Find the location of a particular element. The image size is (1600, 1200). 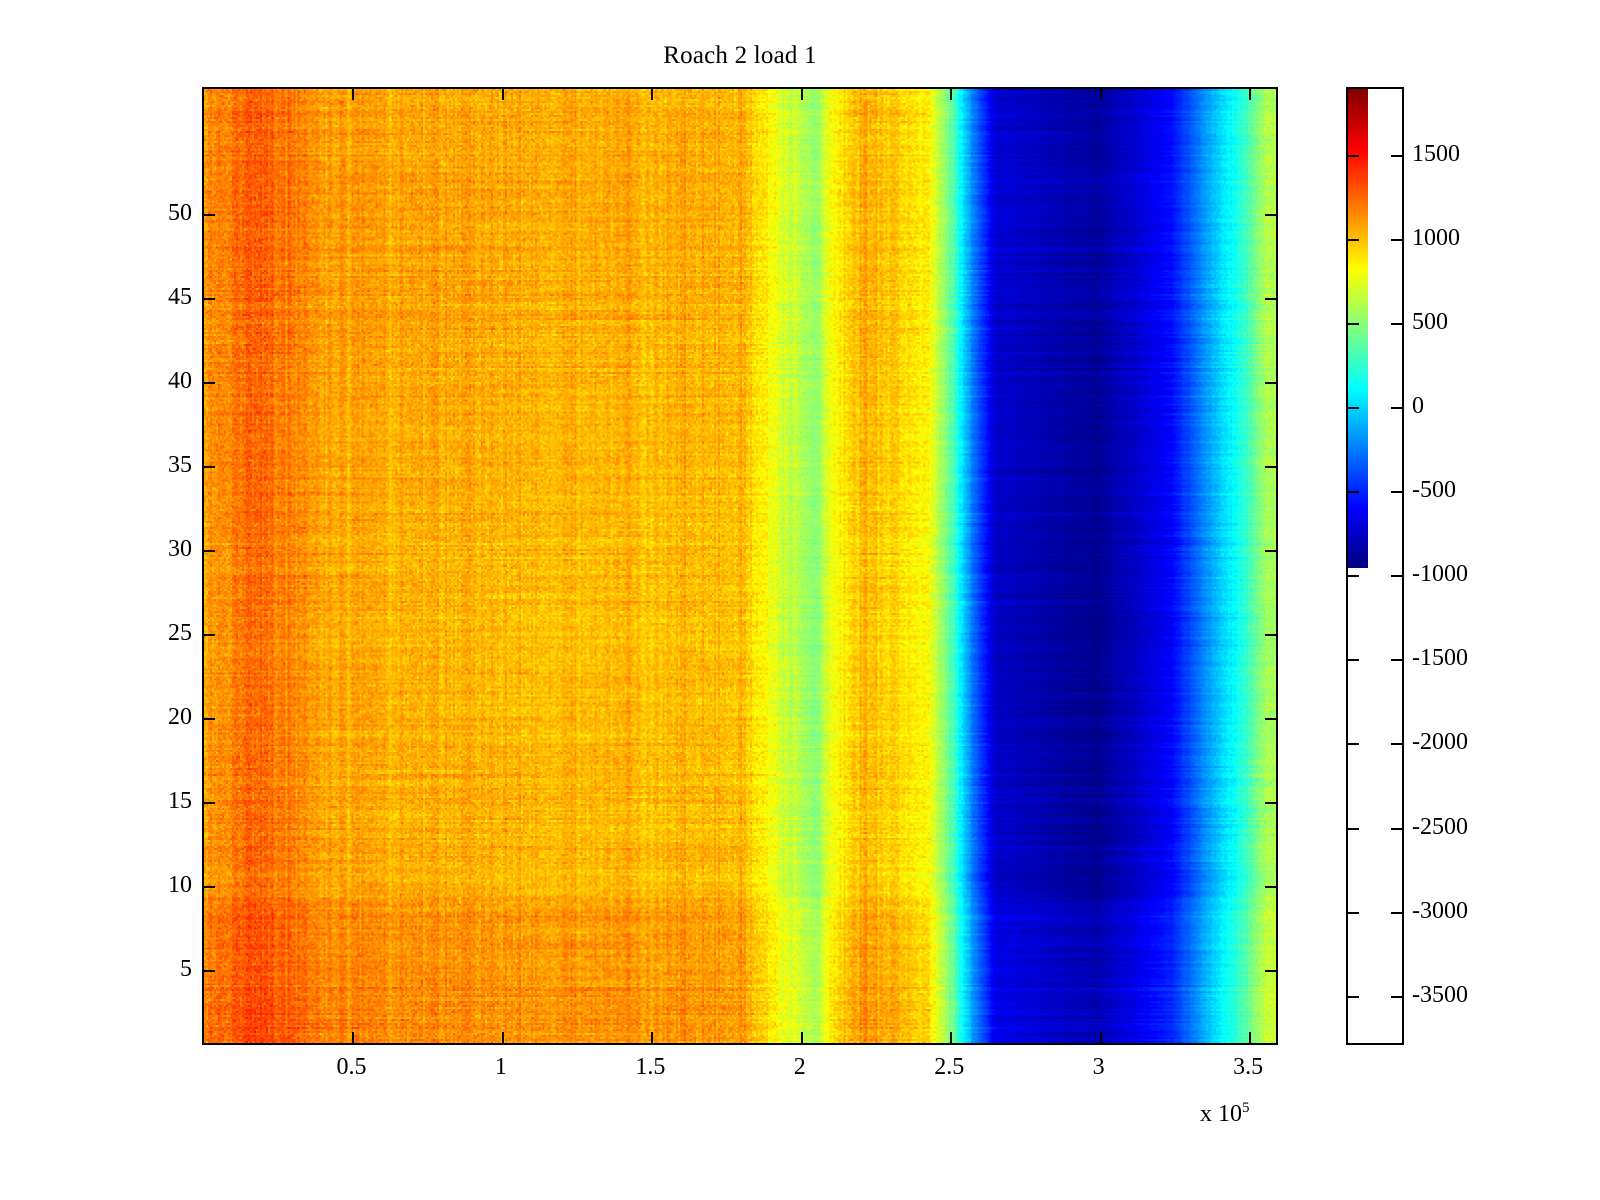

x-axis-tick-label: 2.5 is located at coordinates (949, 1067).